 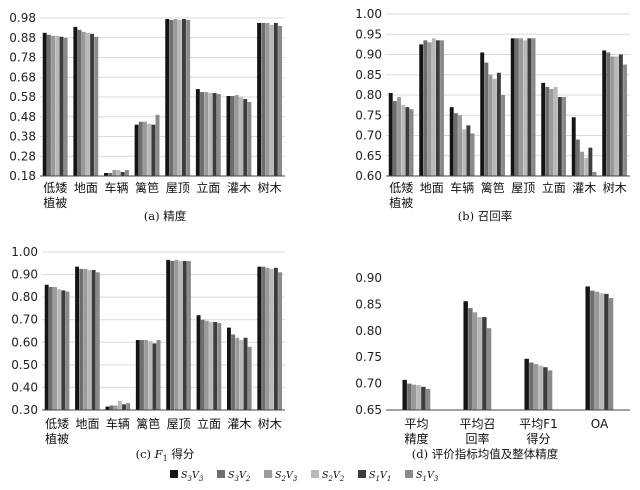 What do you see at coordinates (249, 138) in the screenshot?
I see `bar-S1V3-cat6` at bounding box center [249, 138].